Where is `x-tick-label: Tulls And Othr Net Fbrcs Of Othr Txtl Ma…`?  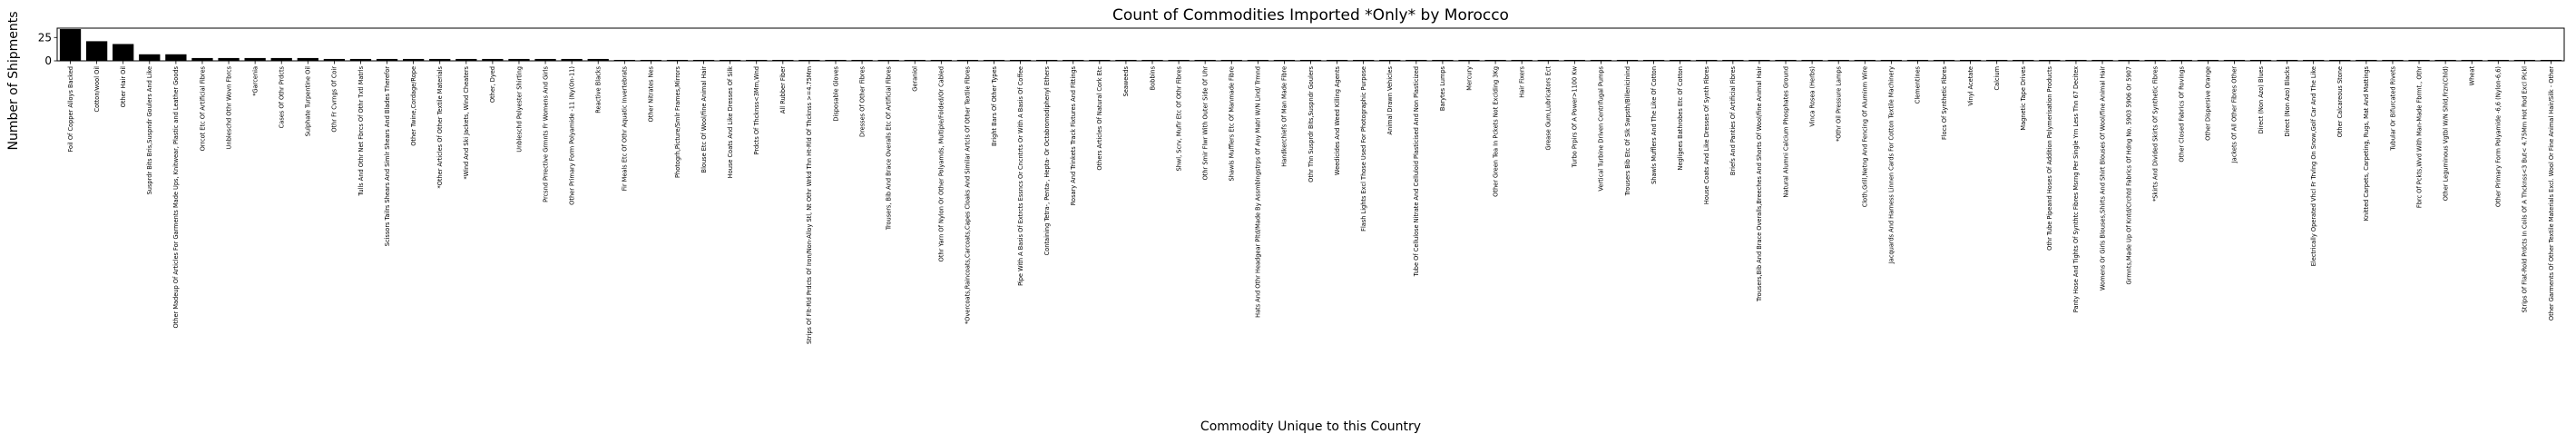
x-tick-label: Tulls And Othr Net Fbrcs Of Othr Txtl Ma… is located at coordinates (361, 130).